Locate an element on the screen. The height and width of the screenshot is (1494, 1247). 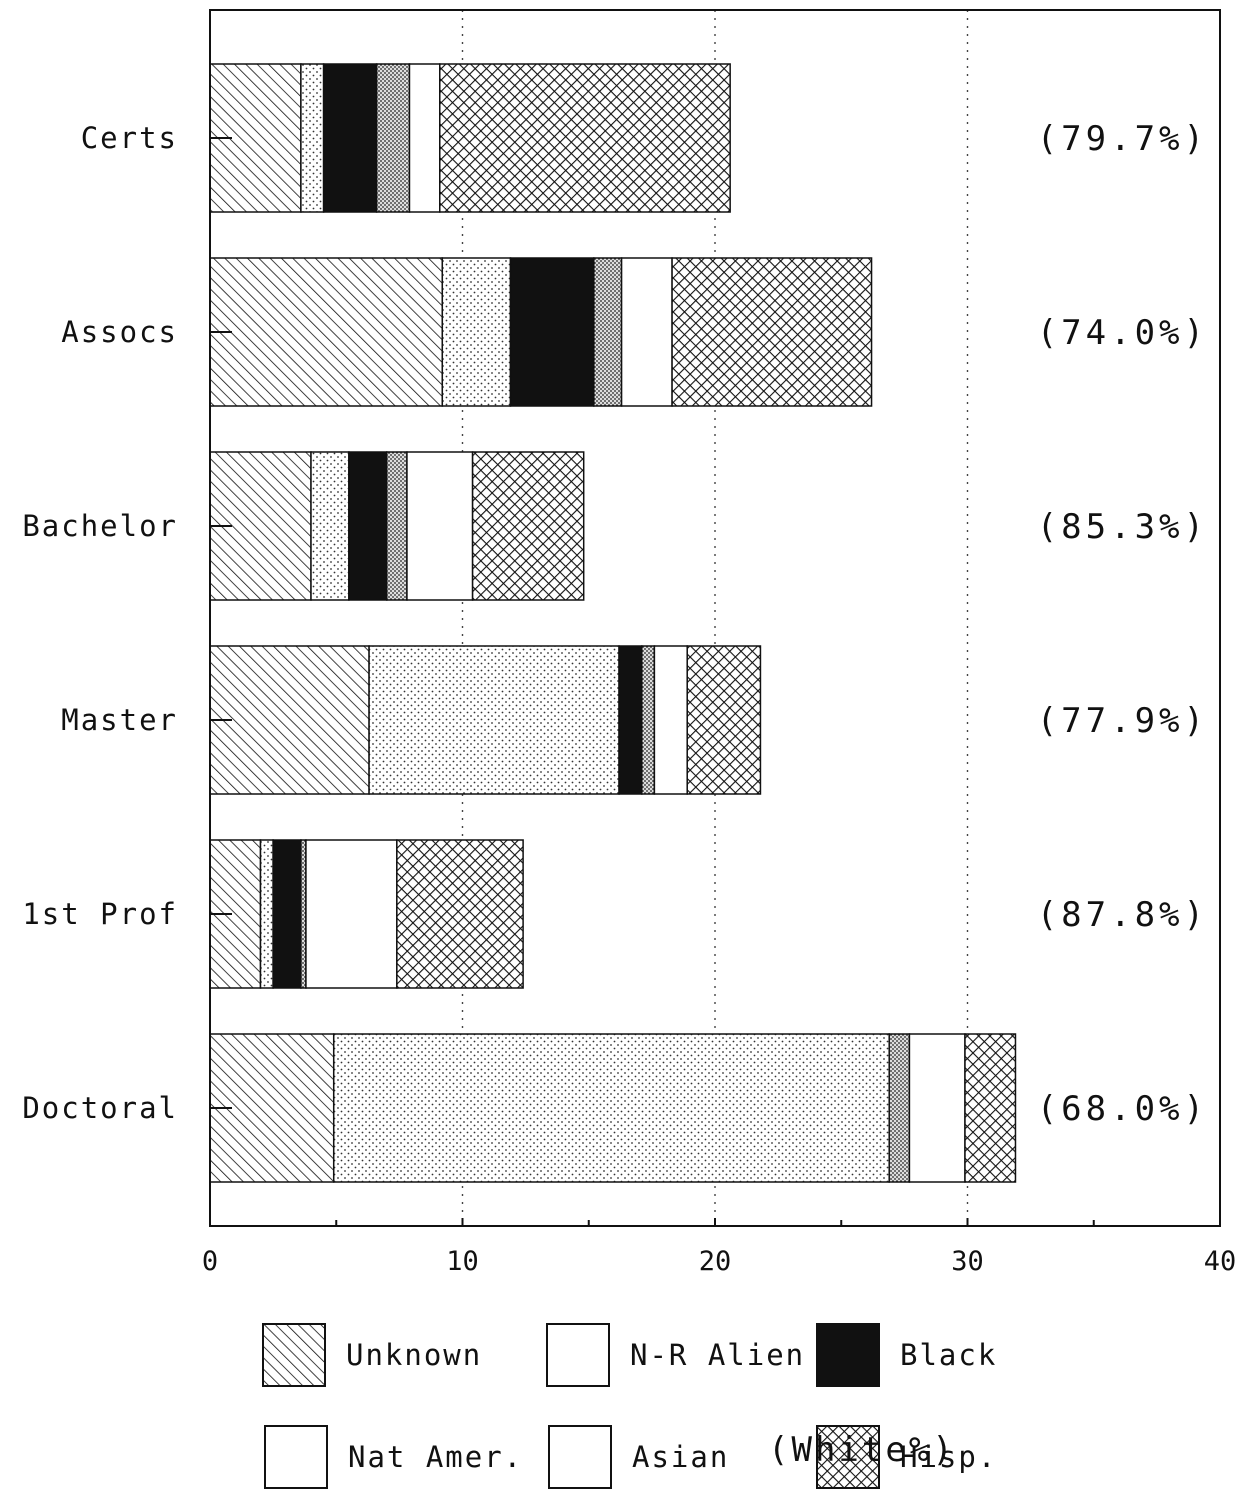
x-tick-label-40: 40 is located at coordinates (1220, 1261).